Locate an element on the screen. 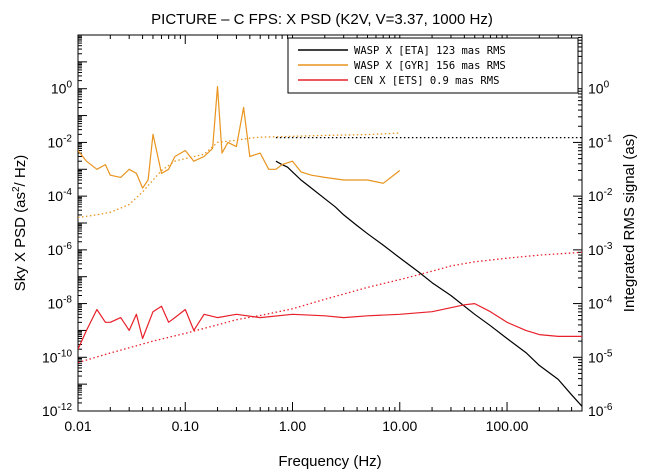 Image resolution: width=645 pixels, height=474 pixels. y-right-tick-label: 10⁻⁴ is located at coordinates (600, 303).